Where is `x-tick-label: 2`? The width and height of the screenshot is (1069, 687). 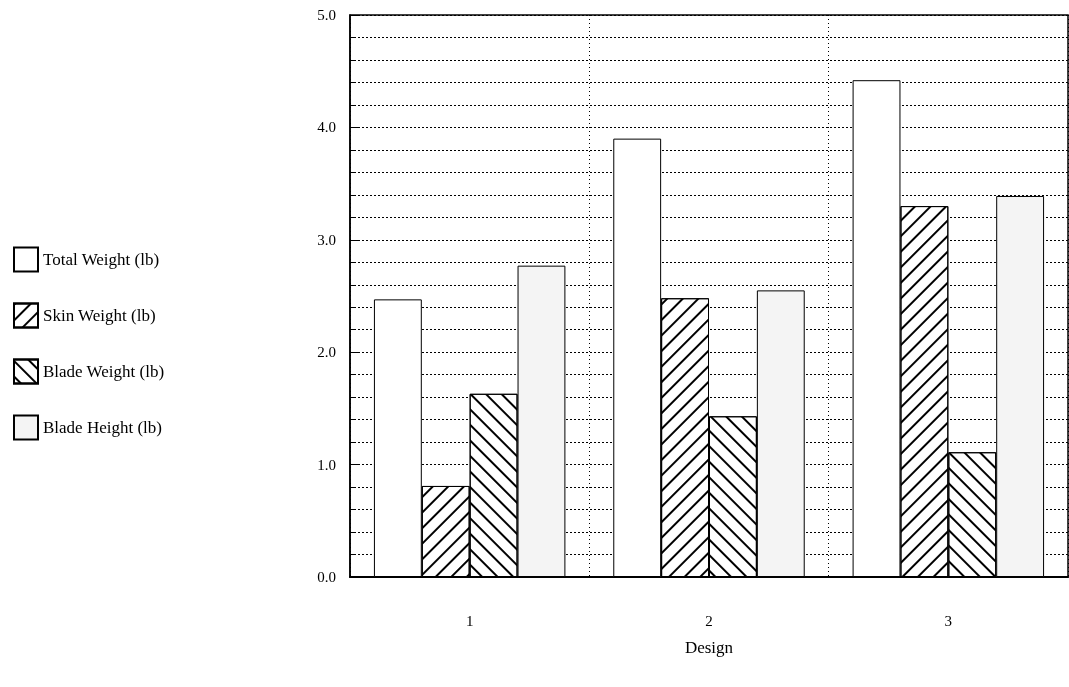
x-tick-label: 2 is located at coordinates (709, 620).